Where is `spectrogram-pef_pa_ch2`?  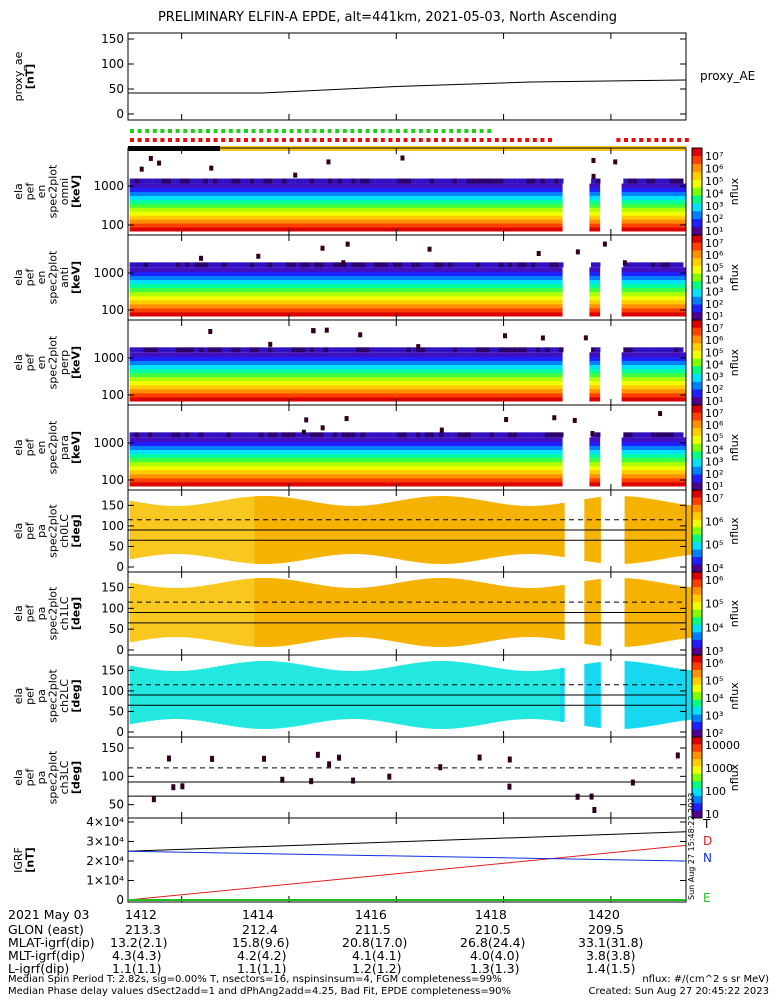
spectrogram-pef_pa_ch2 is located at coordinates (411, 695).